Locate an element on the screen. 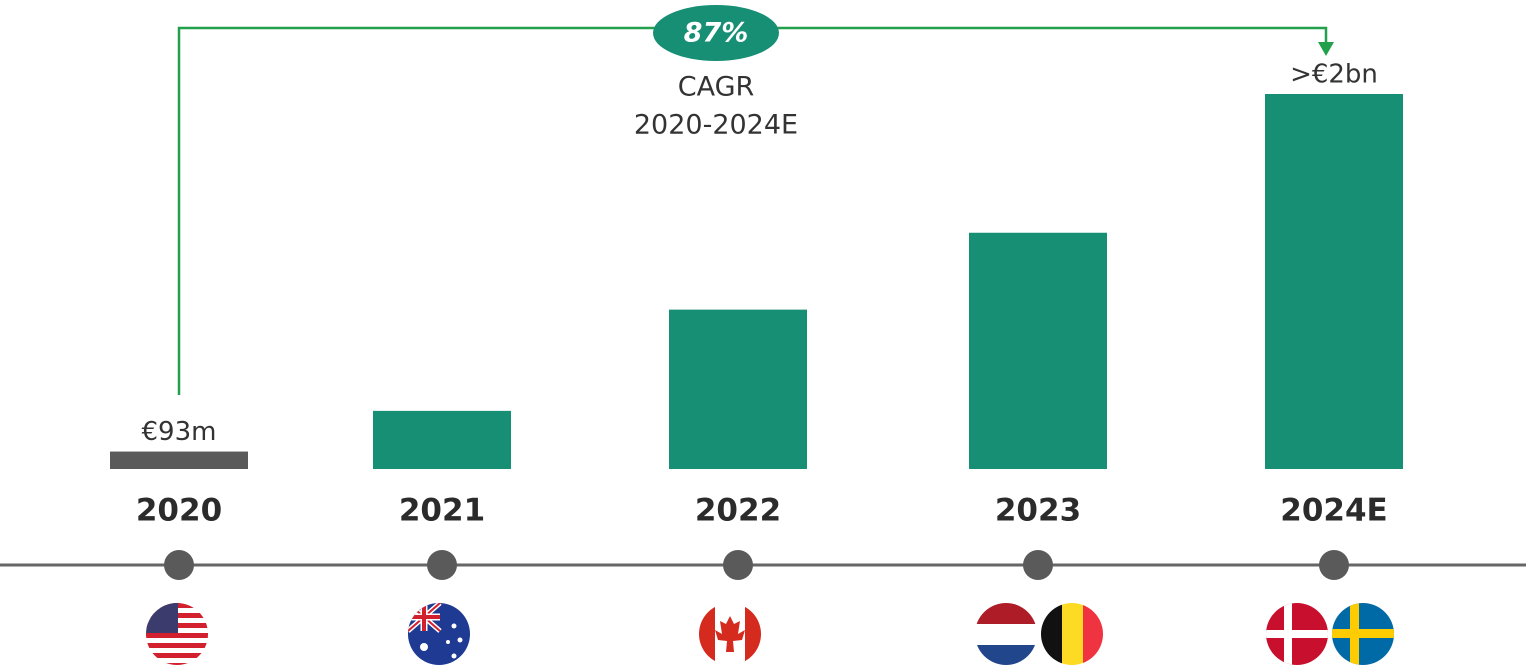 The image size is (1526, 666). year-label: 2021 is located at coordinates (442, 511).